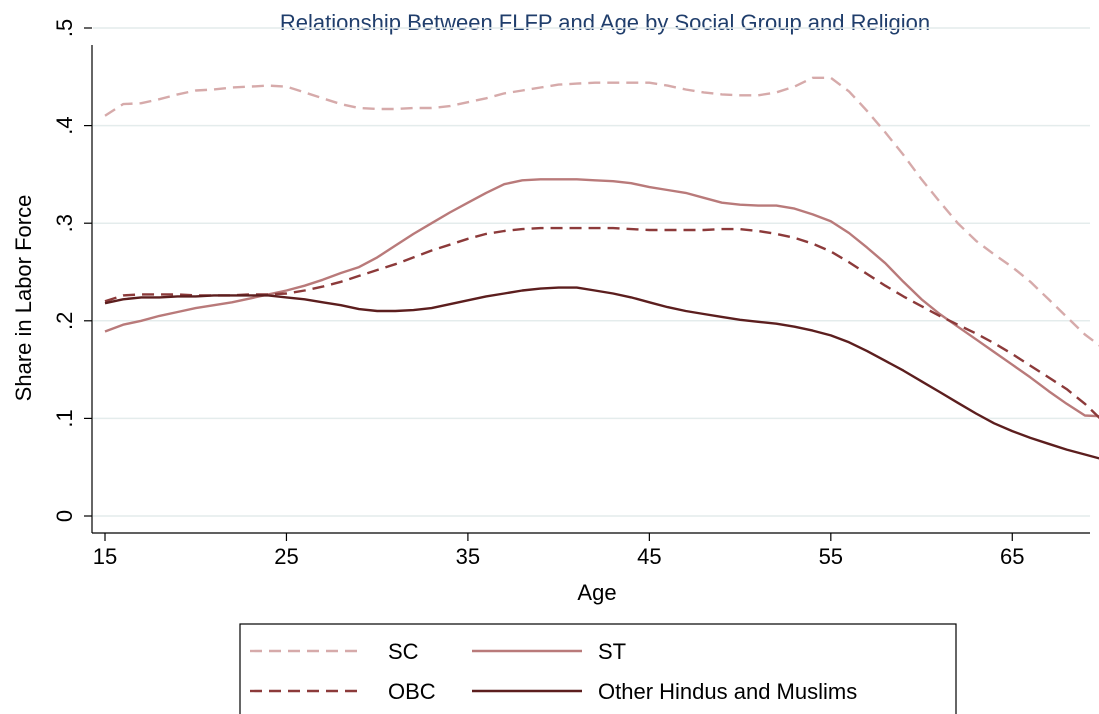 This screenshot has width=1099, height=714. Describe the element at coordinates (831, 556) in the screenshot. I see `x-tick-label: 55` at that location.